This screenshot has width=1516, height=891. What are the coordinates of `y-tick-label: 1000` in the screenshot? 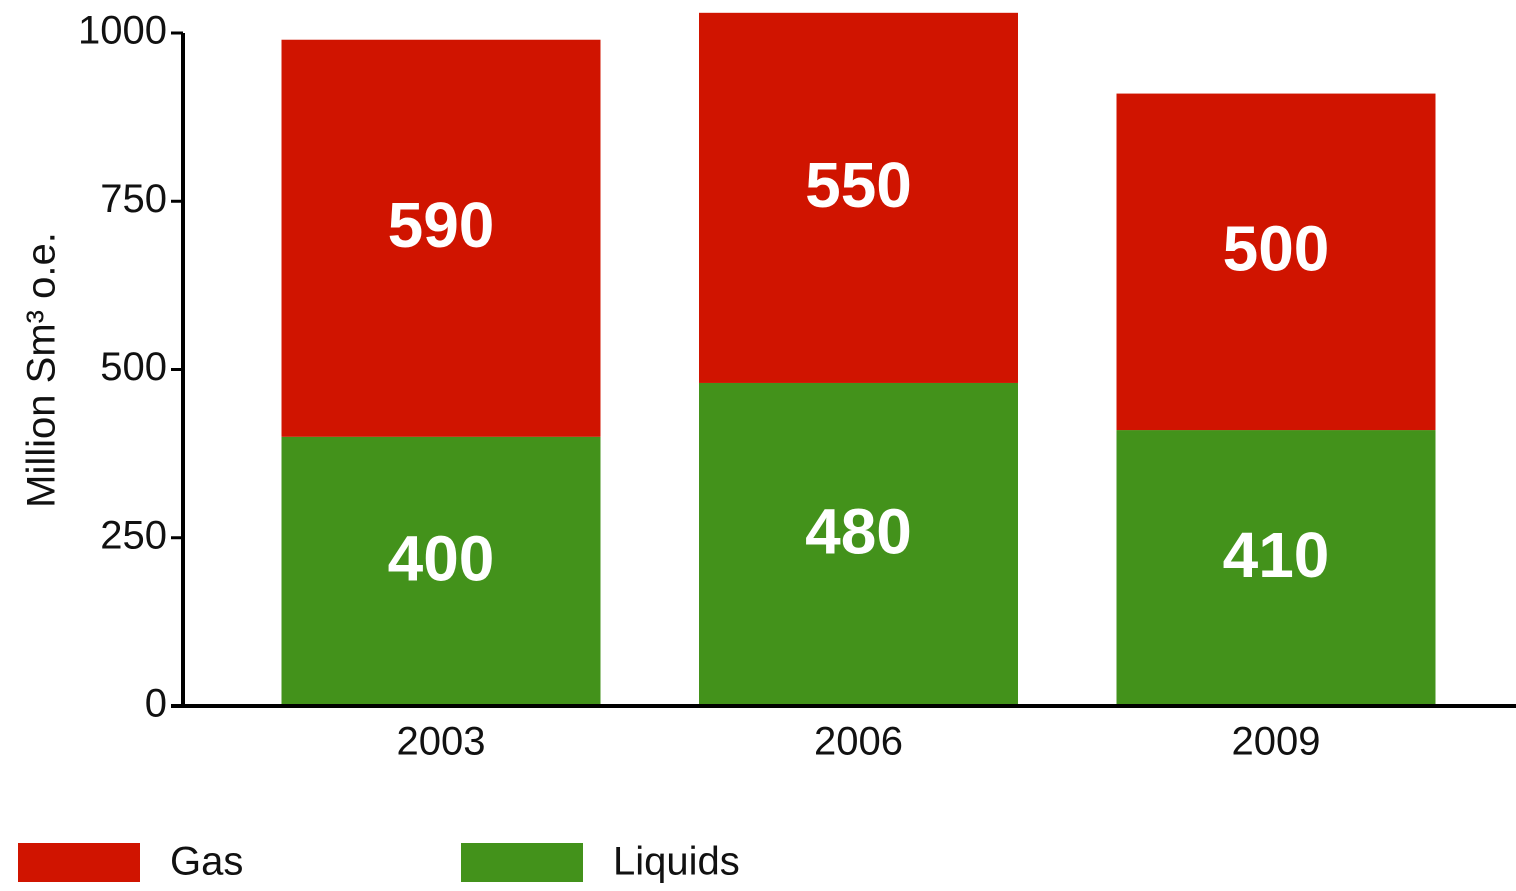 It's located at (122, 31).